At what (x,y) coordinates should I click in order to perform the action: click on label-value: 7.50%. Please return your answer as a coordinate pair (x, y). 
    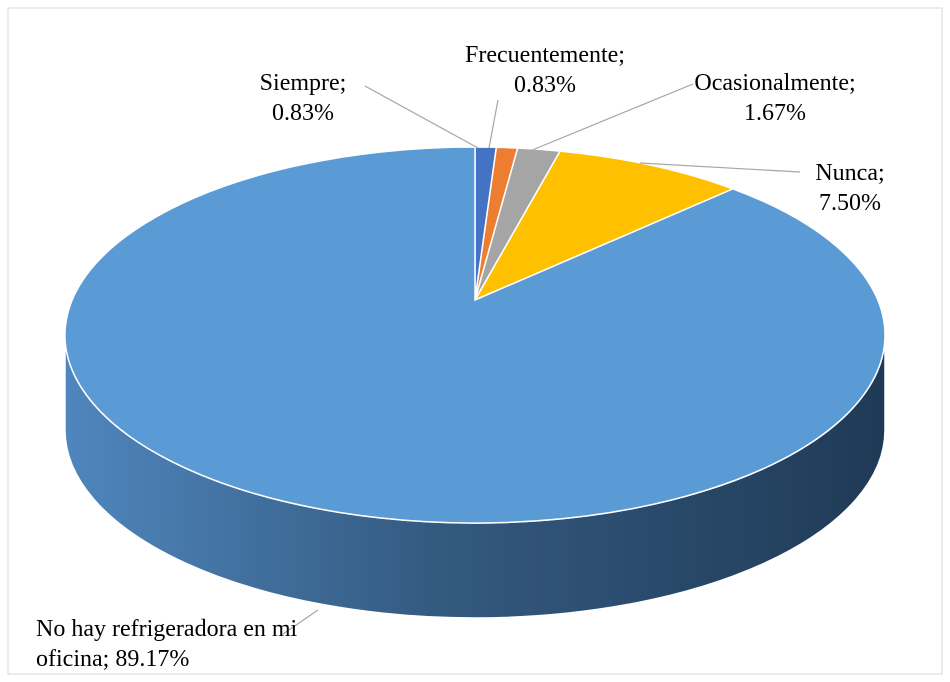
    Looking at the image, I should click on (850, 203).